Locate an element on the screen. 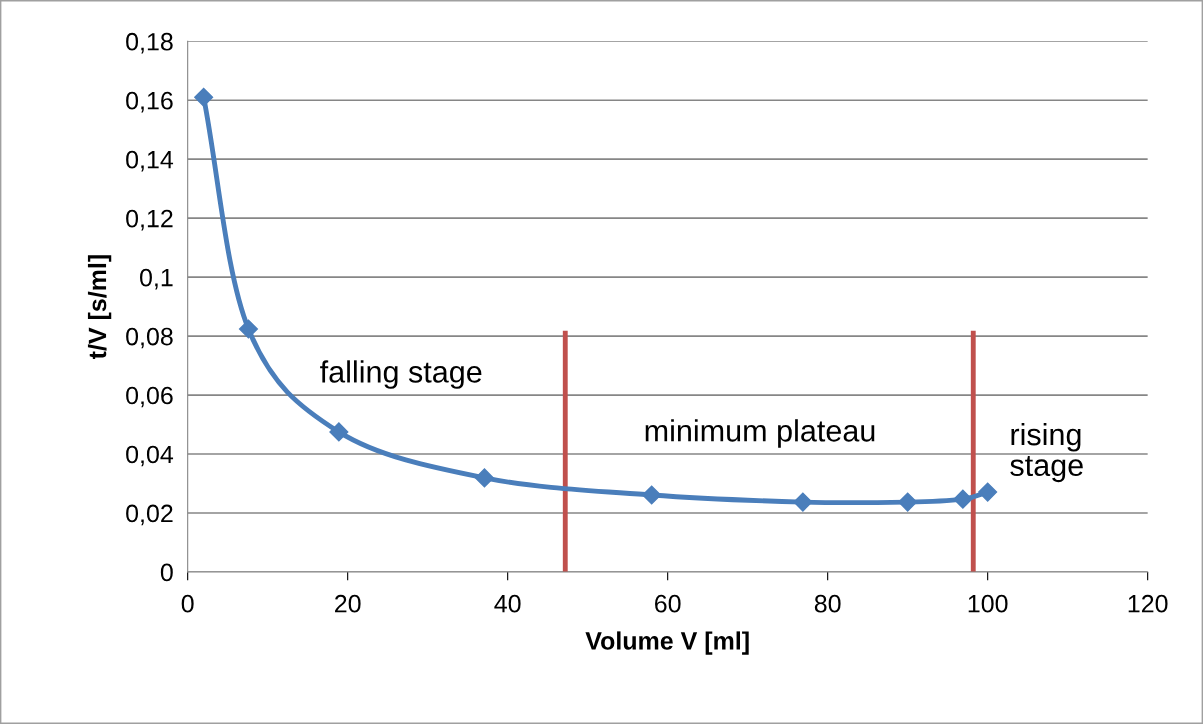  x-tick-label: 60 is located at coordinates (668, 603).